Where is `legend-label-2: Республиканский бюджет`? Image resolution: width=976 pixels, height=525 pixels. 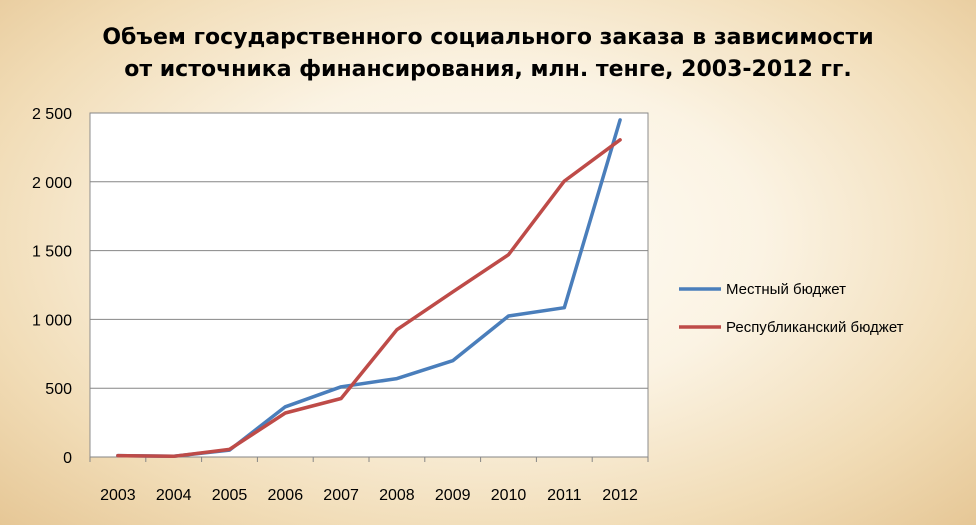
legend-label-2: Республиканский бюджет is located at coordinates (815, 327).